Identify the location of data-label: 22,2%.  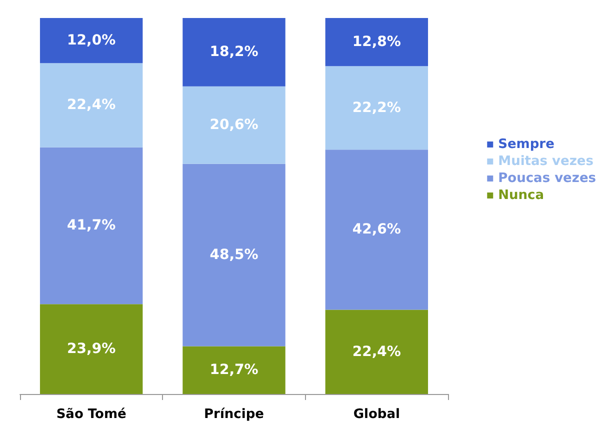
(376, 108).